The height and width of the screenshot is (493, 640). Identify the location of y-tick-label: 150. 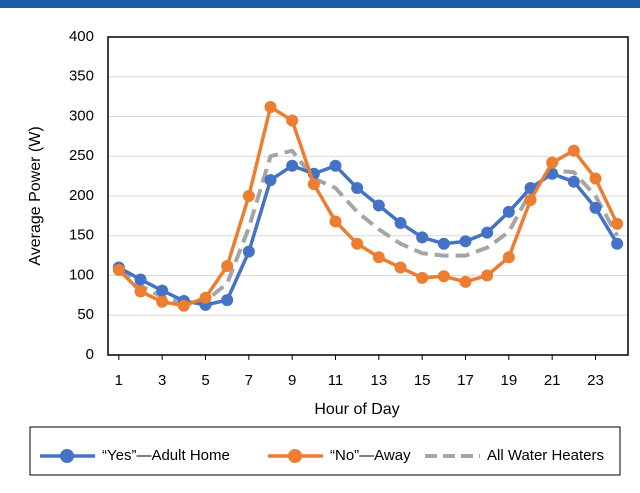
(81, 235).